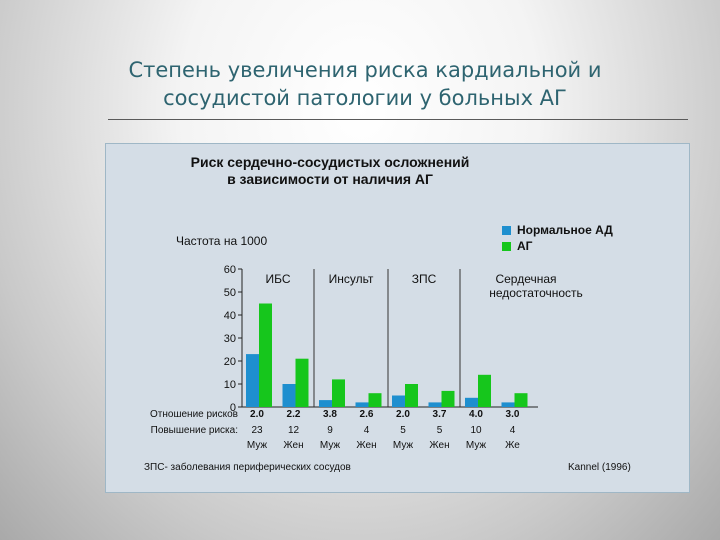 The width and height of the screenshot is (720, 540). Describe the element at coordinates (257, 430) in the screenshot. I see `risk-increase-value: 23` at that location.